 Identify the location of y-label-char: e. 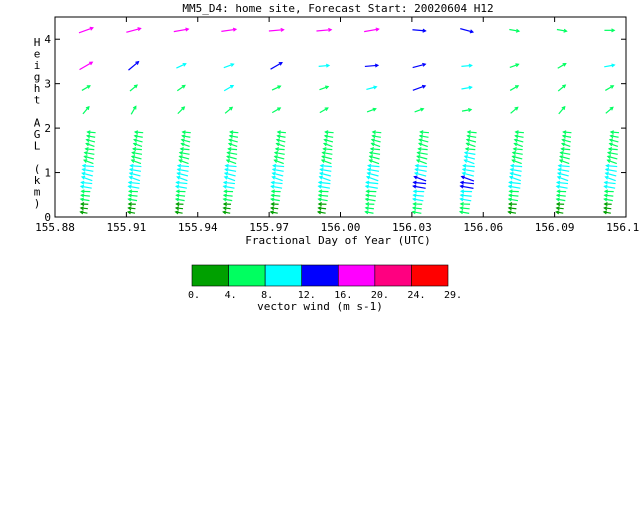
(37, 54).